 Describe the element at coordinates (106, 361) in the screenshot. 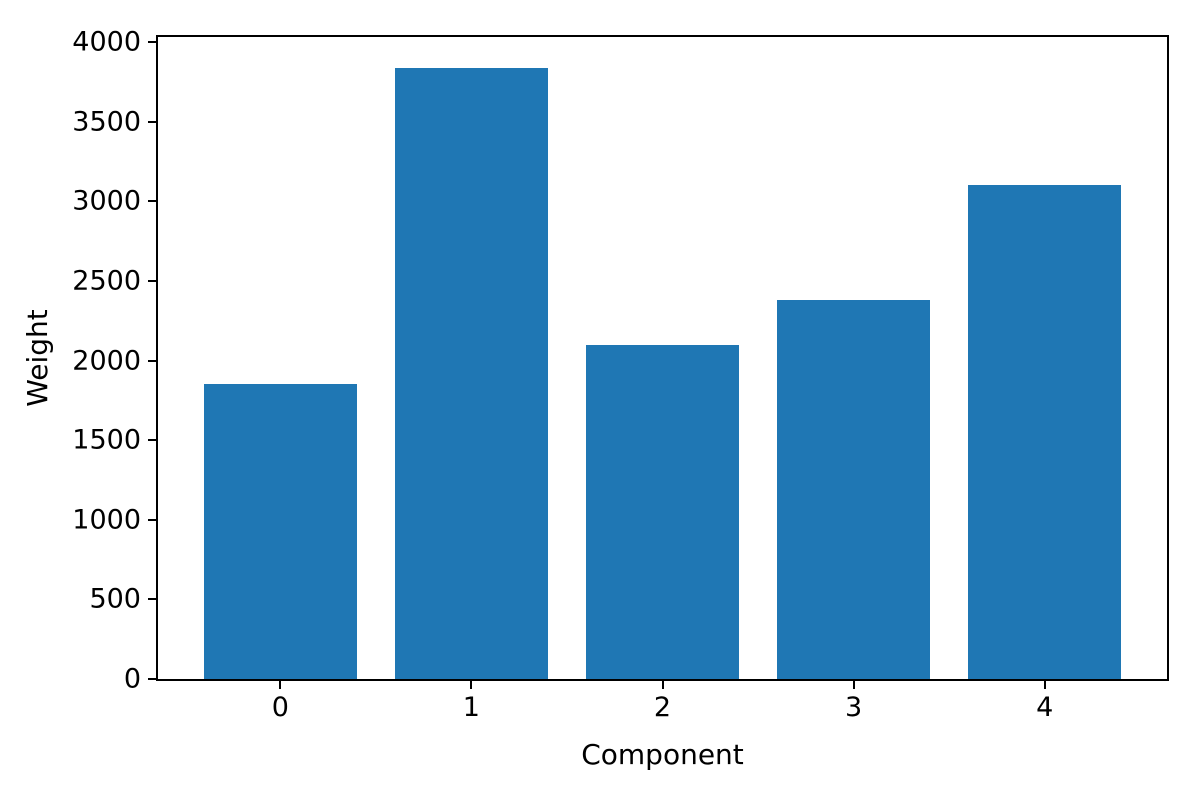

I see `y-tick-label: 2000` at that location.